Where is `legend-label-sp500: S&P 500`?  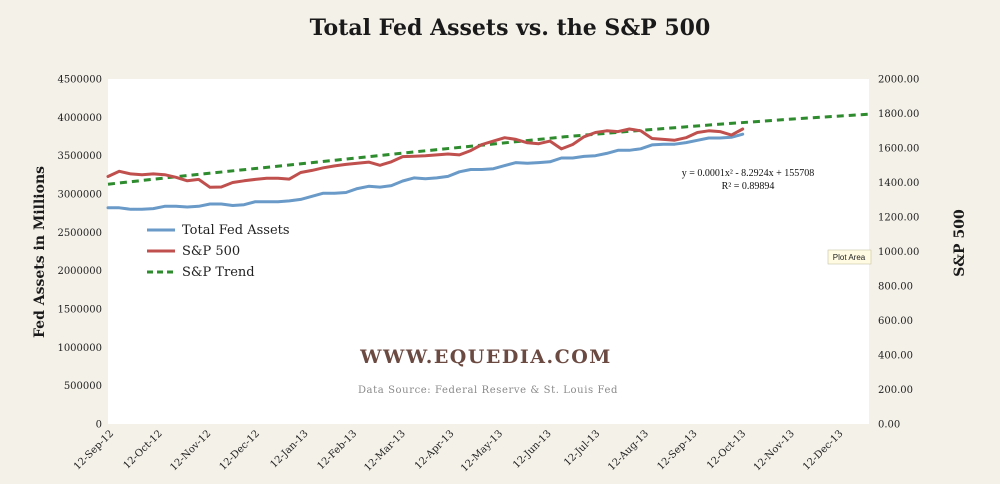
legend-label-sp500: S&P 500 is located at coordinates (211, 251).